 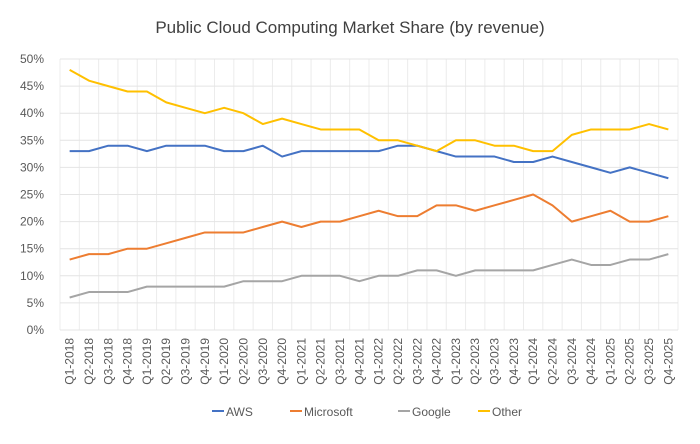 What do you see at coordinates (224, 361) in the screenshot?
I see `x-tick-label: Q1-2020` at bounding box center [224, 361].